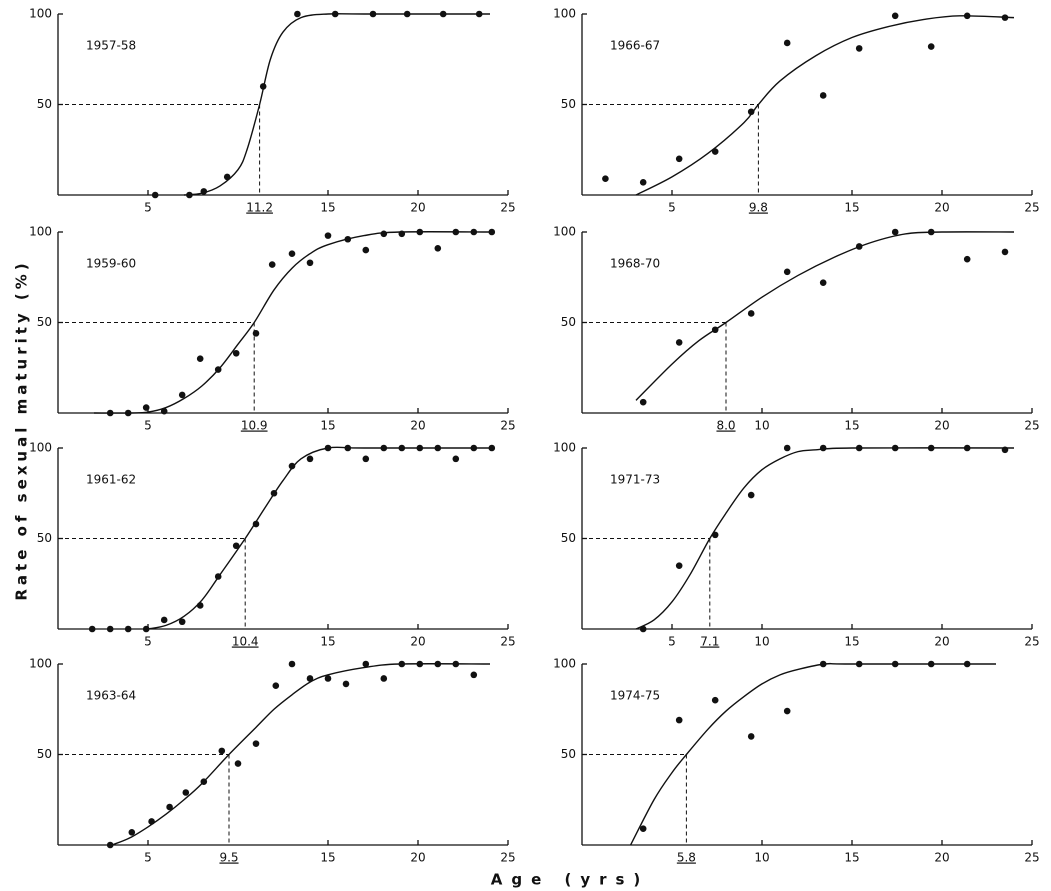 The height and width of the screenshot is (891, 1051). What do you see at coordinates (635, 696) in the screenshot?
I see `panel-title: 1974-75` at bounding box center [635, 696].